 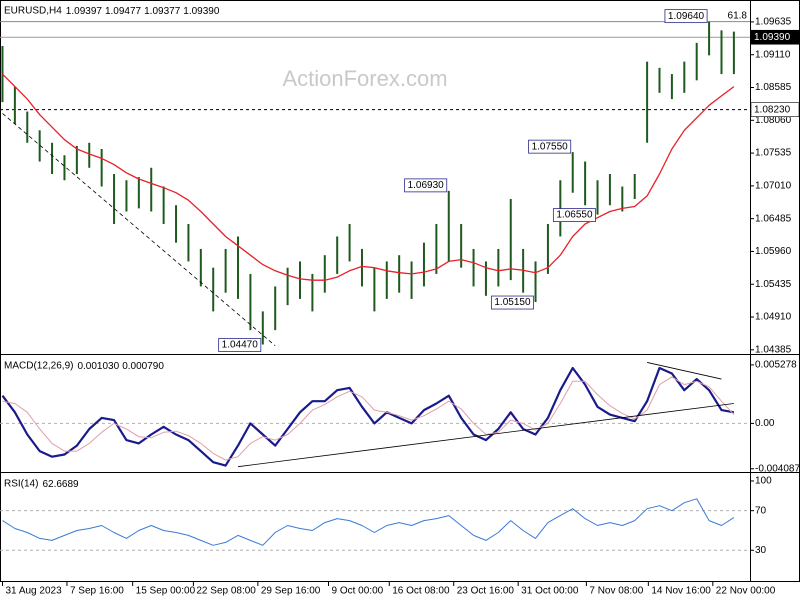 What do you see at coordinates (143, 366) in the screenshot?
I see `quote-value: 0.000790` at bounding box center [143, 366].